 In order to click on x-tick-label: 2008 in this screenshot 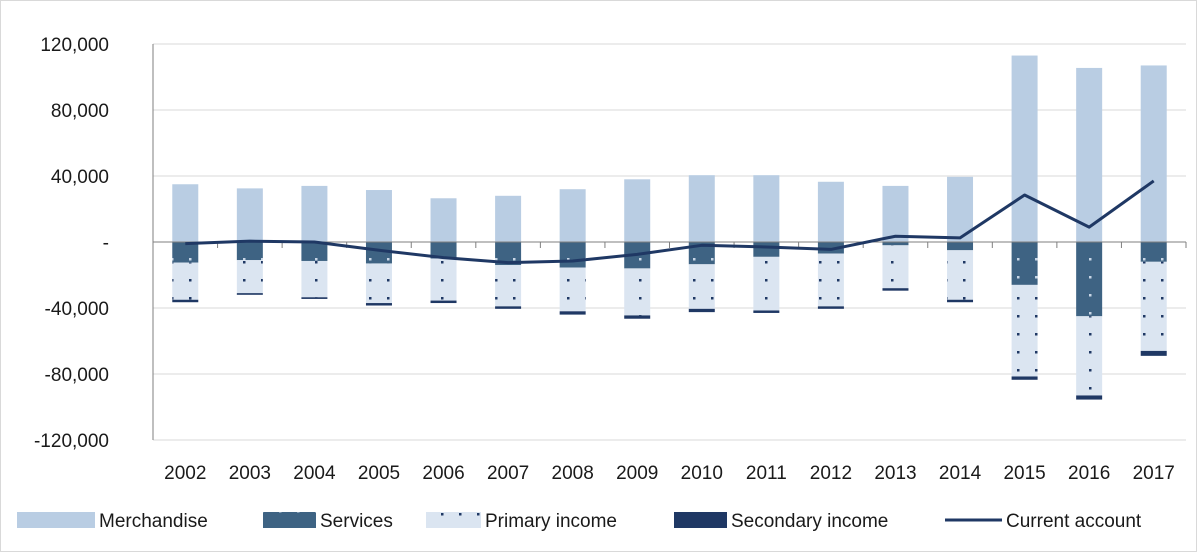, I will do `click(573, 473)`.